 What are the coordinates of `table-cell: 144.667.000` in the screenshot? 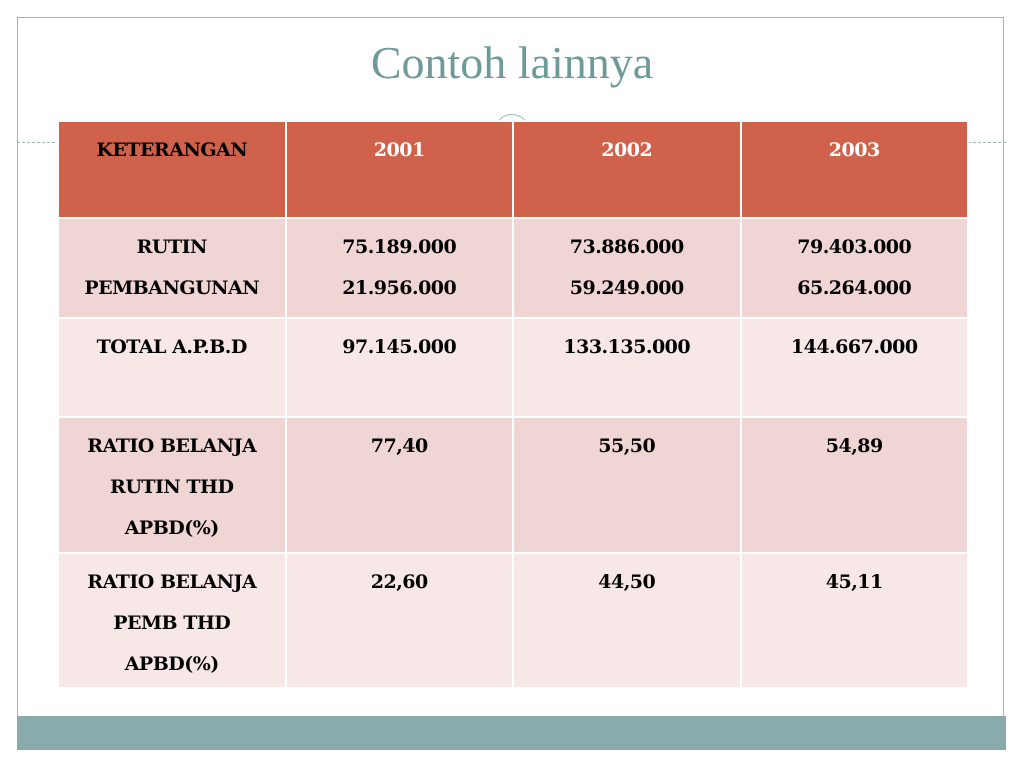 It's located at (854, 367).